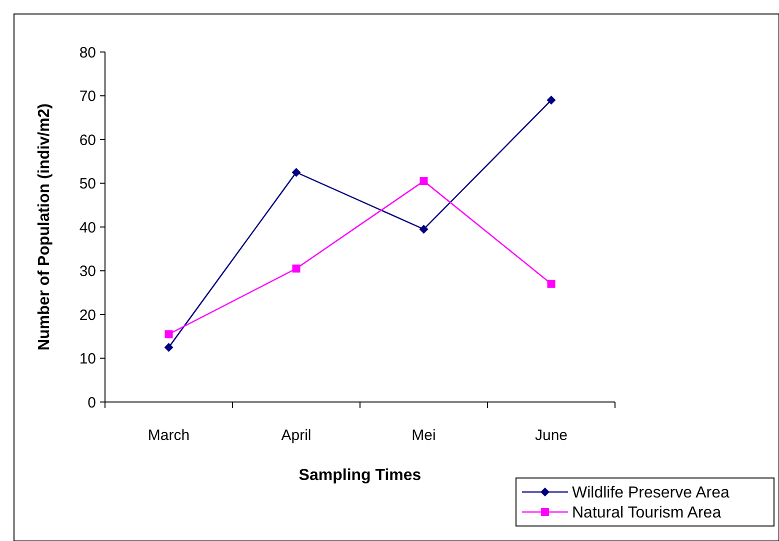 This screenshot has height=541, width=779. I want to click on legend-label: Natural Tourism Area, so click(647, 513).